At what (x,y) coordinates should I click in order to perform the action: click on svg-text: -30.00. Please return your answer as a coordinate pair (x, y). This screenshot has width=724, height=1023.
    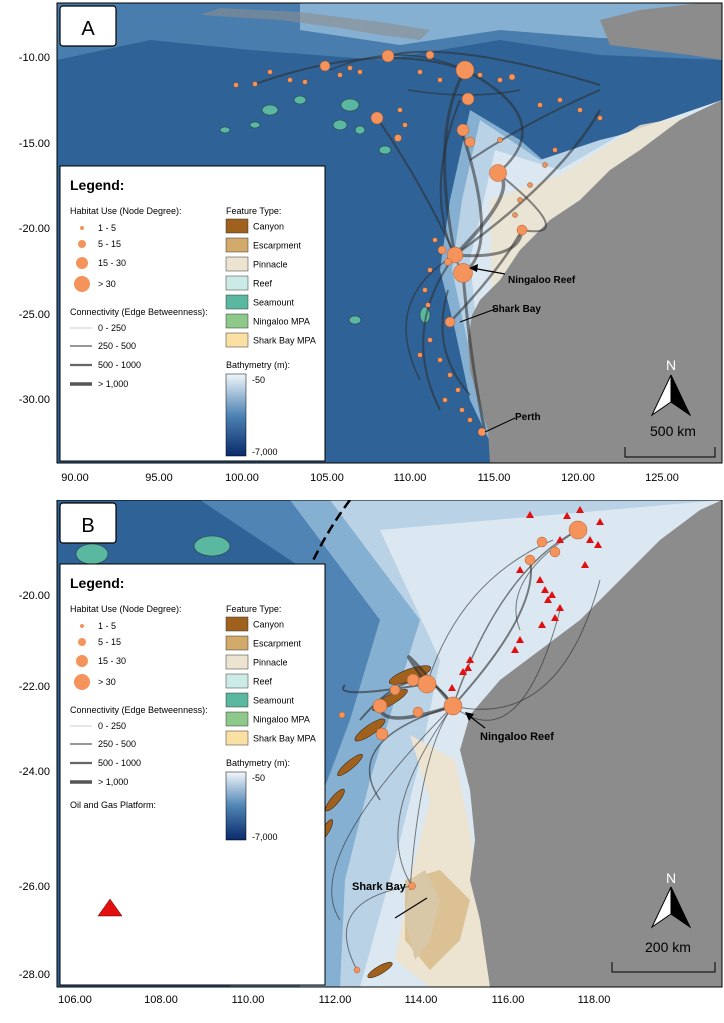
    Looking at the image, I should click on (34, 400).